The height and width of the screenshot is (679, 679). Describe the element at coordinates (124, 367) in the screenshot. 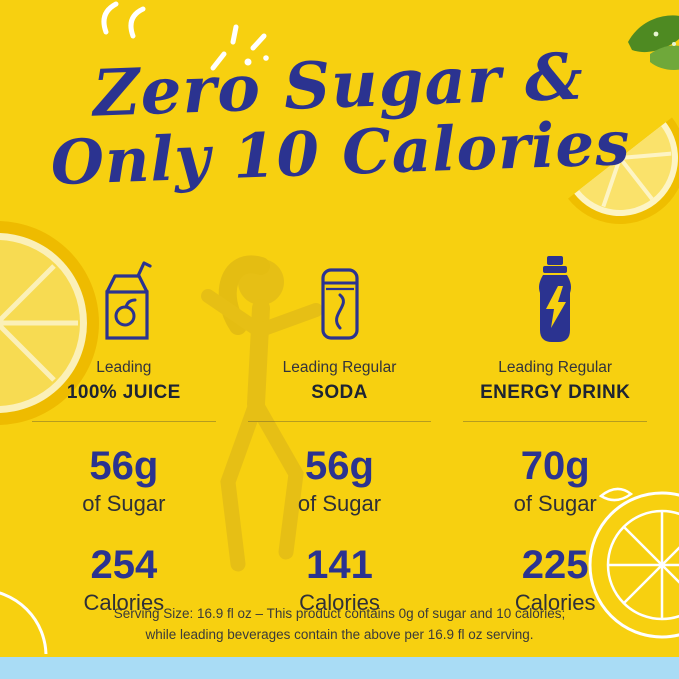

I see `column-label-top: Leading` at that location.